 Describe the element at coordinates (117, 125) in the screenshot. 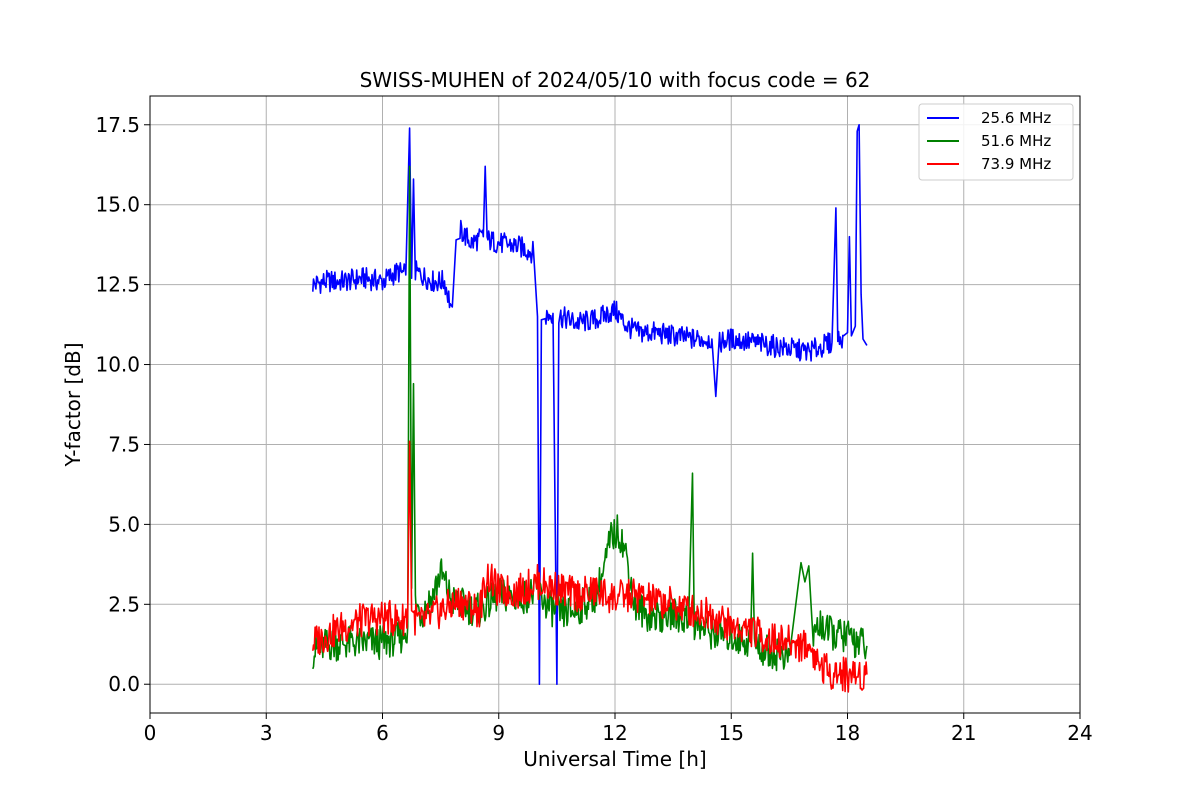

I see `y-tick-label: 17.5` at that location.